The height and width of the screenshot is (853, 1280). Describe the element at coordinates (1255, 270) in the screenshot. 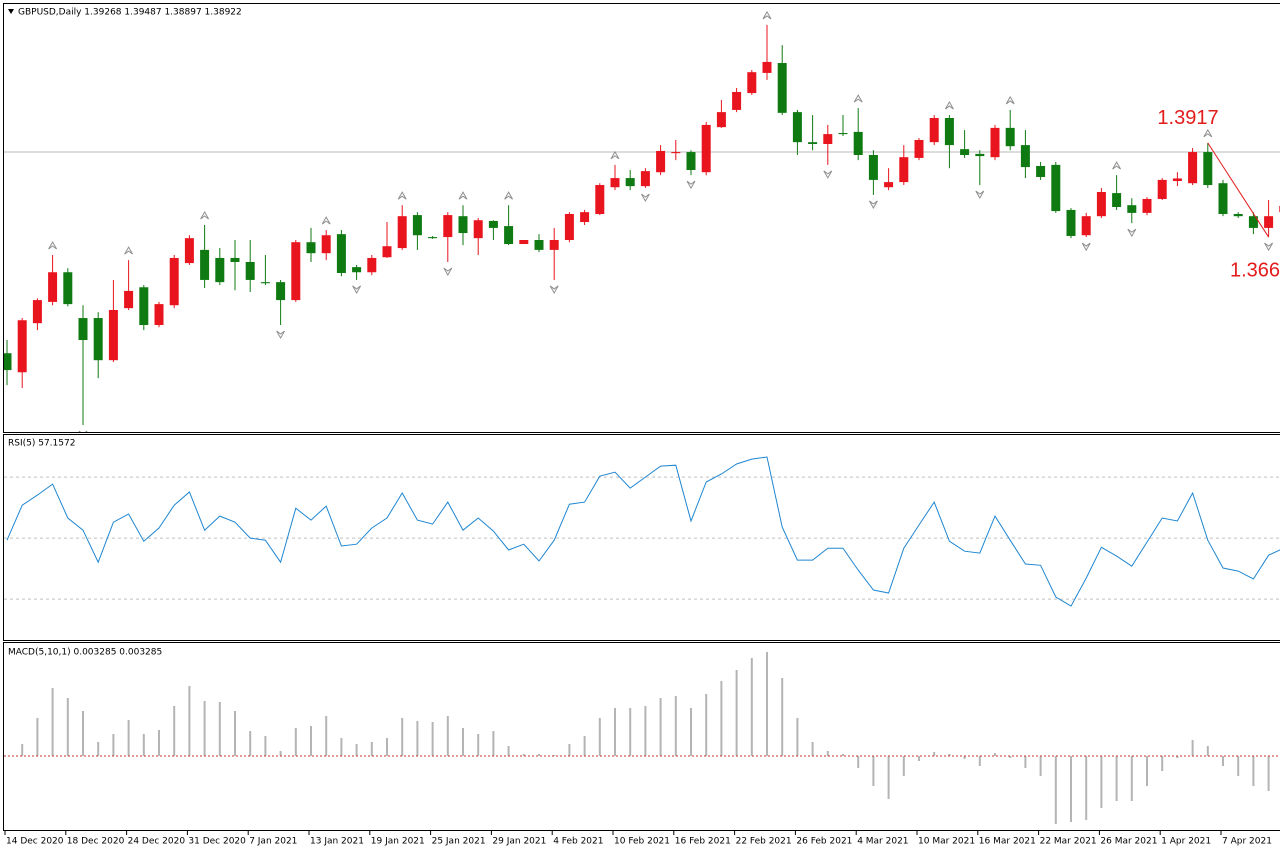

I see `annotation-low: 1.366` at that location.